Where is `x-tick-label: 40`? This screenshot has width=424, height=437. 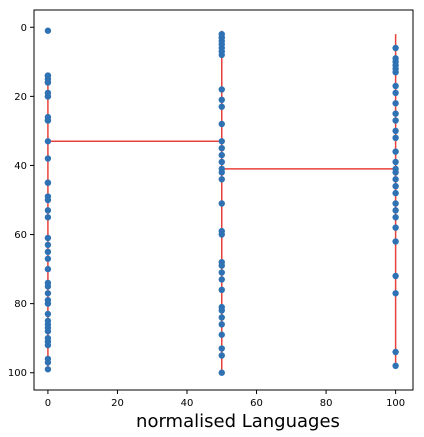 x-tick-label: 40 is located at coordinates (187, 403).